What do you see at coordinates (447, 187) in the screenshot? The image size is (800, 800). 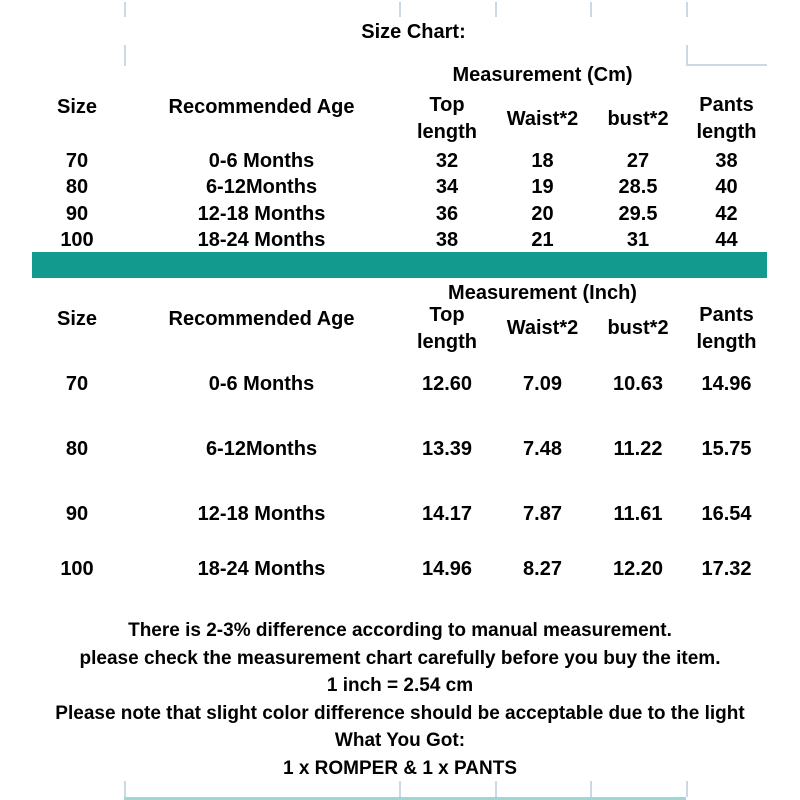 I see `cell-top: 34` at bounding box center [447, 187].